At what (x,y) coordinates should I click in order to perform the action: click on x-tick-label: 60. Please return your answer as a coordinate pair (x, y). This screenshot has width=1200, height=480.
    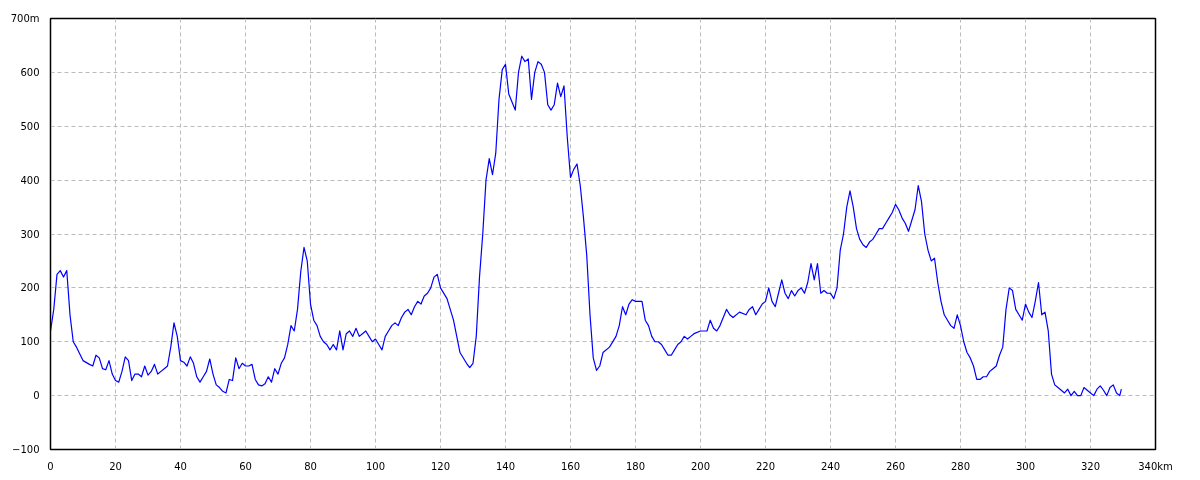
    Looking at the image, I should click on (245, 466).